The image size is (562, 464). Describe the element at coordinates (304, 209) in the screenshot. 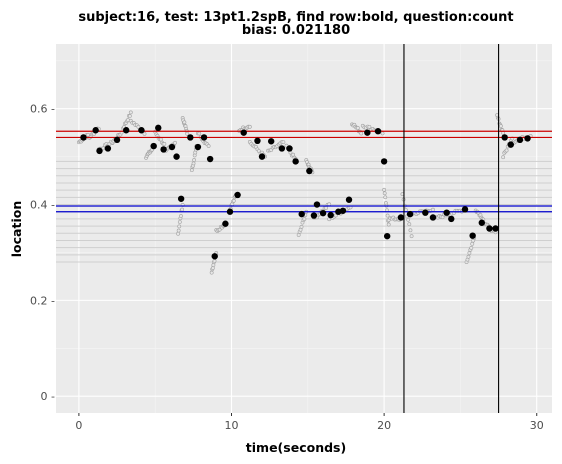

I see `target-row-lines` at that location.